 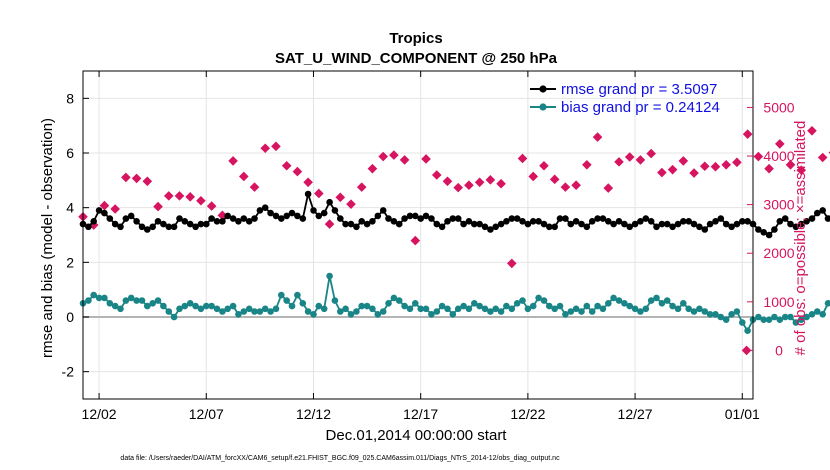 I want to click on legend-bias-marker, so click(x=543, y=107).